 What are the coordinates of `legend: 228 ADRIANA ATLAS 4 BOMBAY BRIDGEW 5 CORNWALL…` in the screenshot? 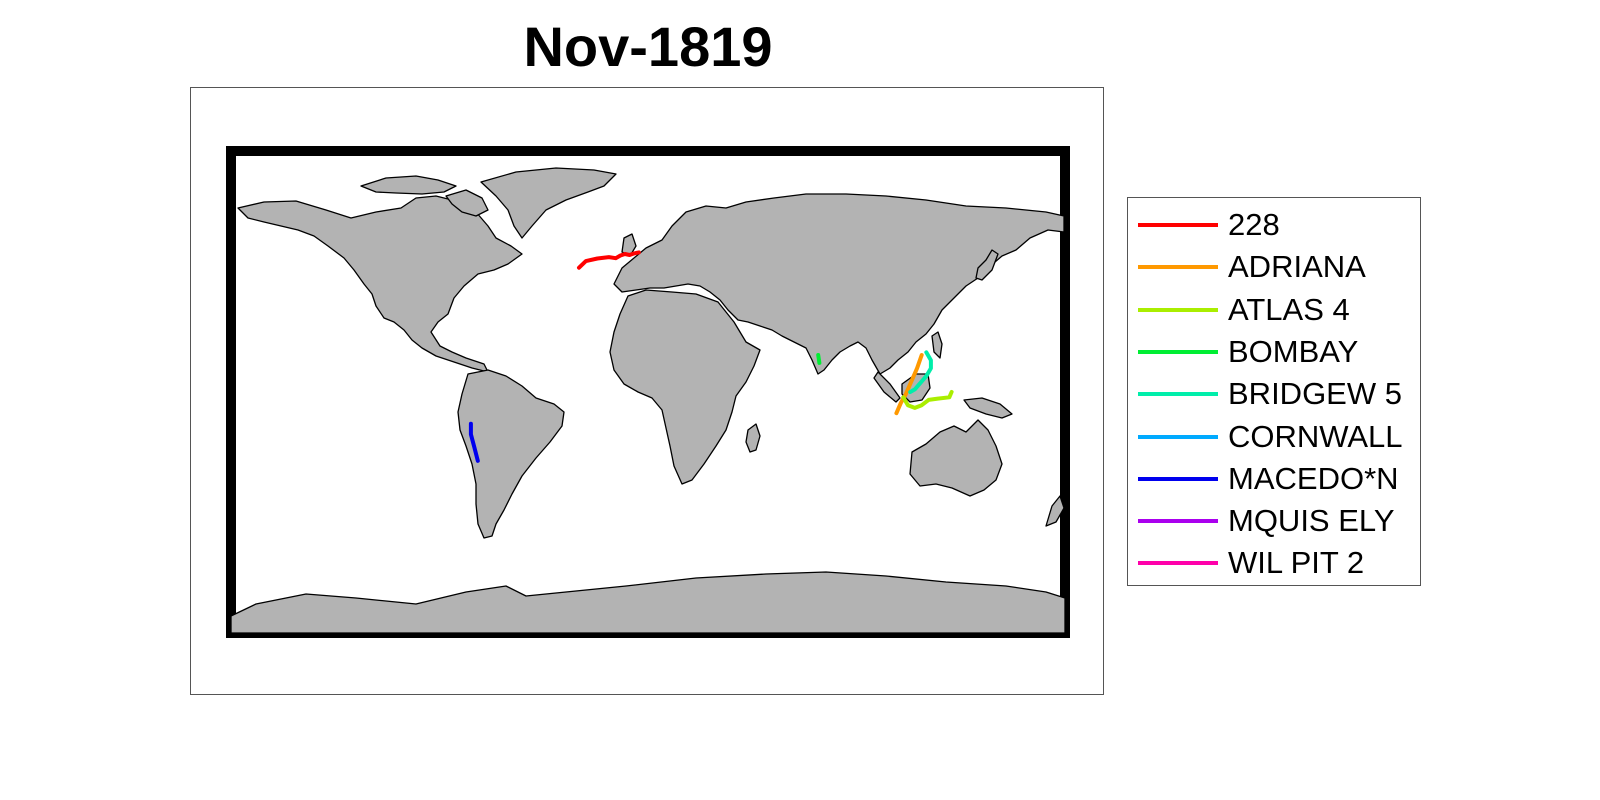 It's located at (1274, 391).